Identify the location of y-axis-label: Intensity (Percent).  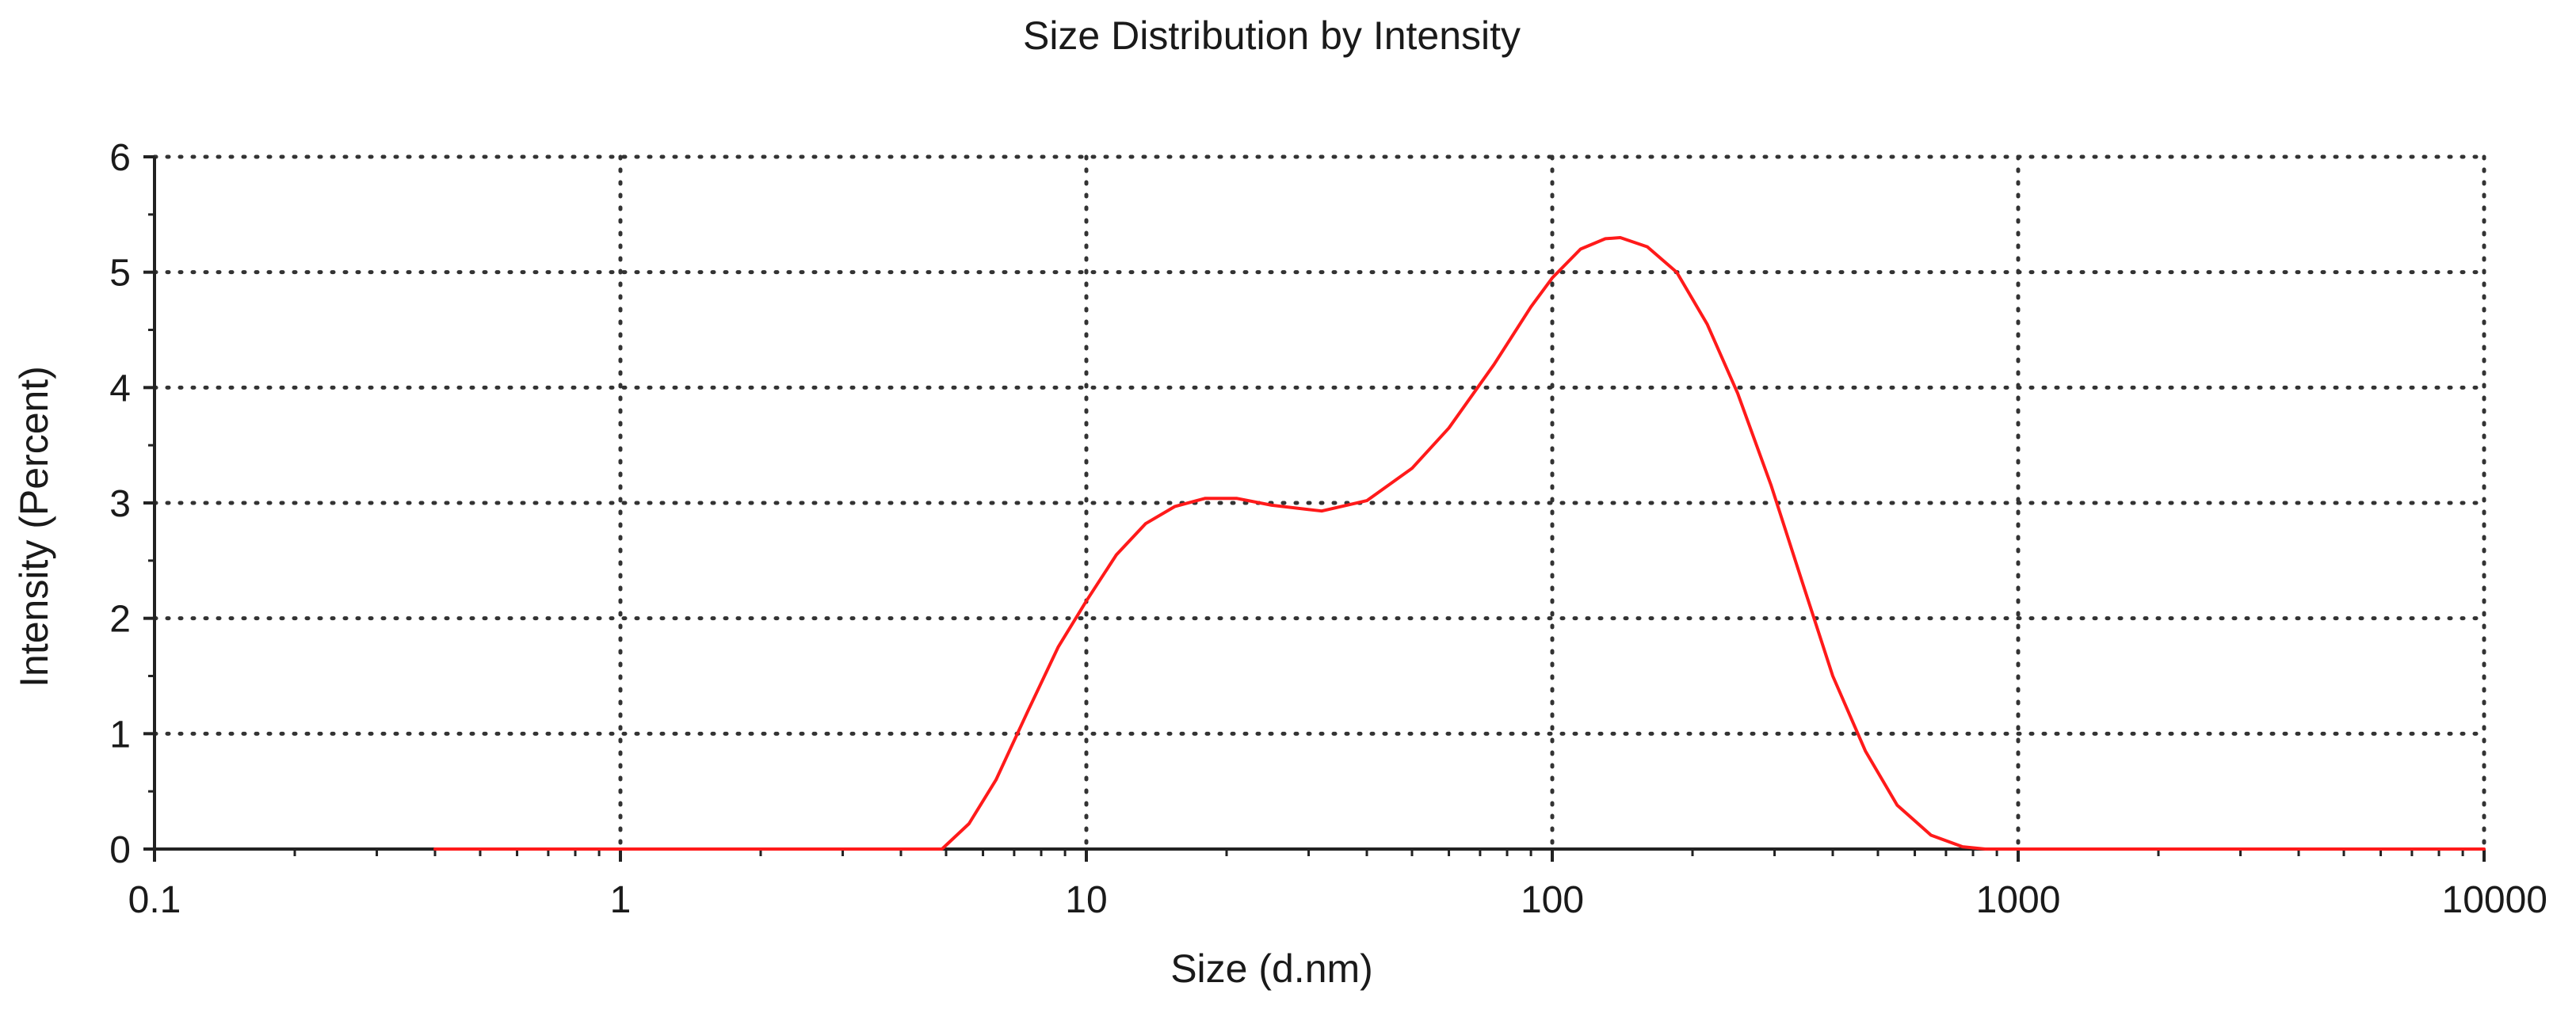
(34, 526).